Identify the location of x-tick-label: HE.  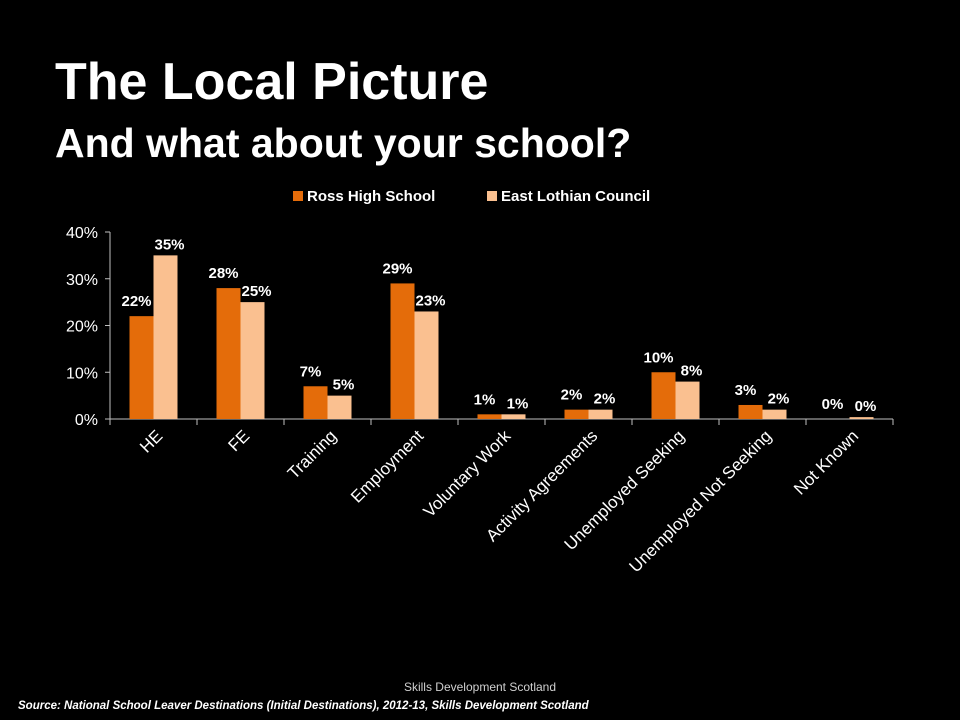
(151, 441).